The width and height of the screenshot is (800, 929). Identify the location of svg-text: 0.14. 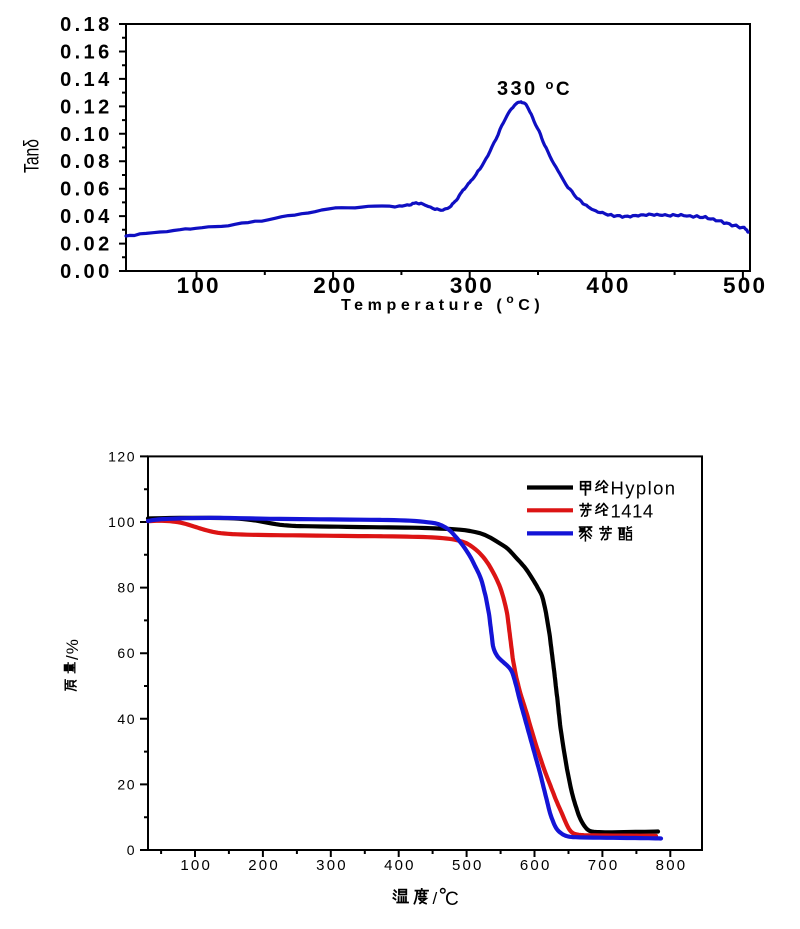
(86, 80).